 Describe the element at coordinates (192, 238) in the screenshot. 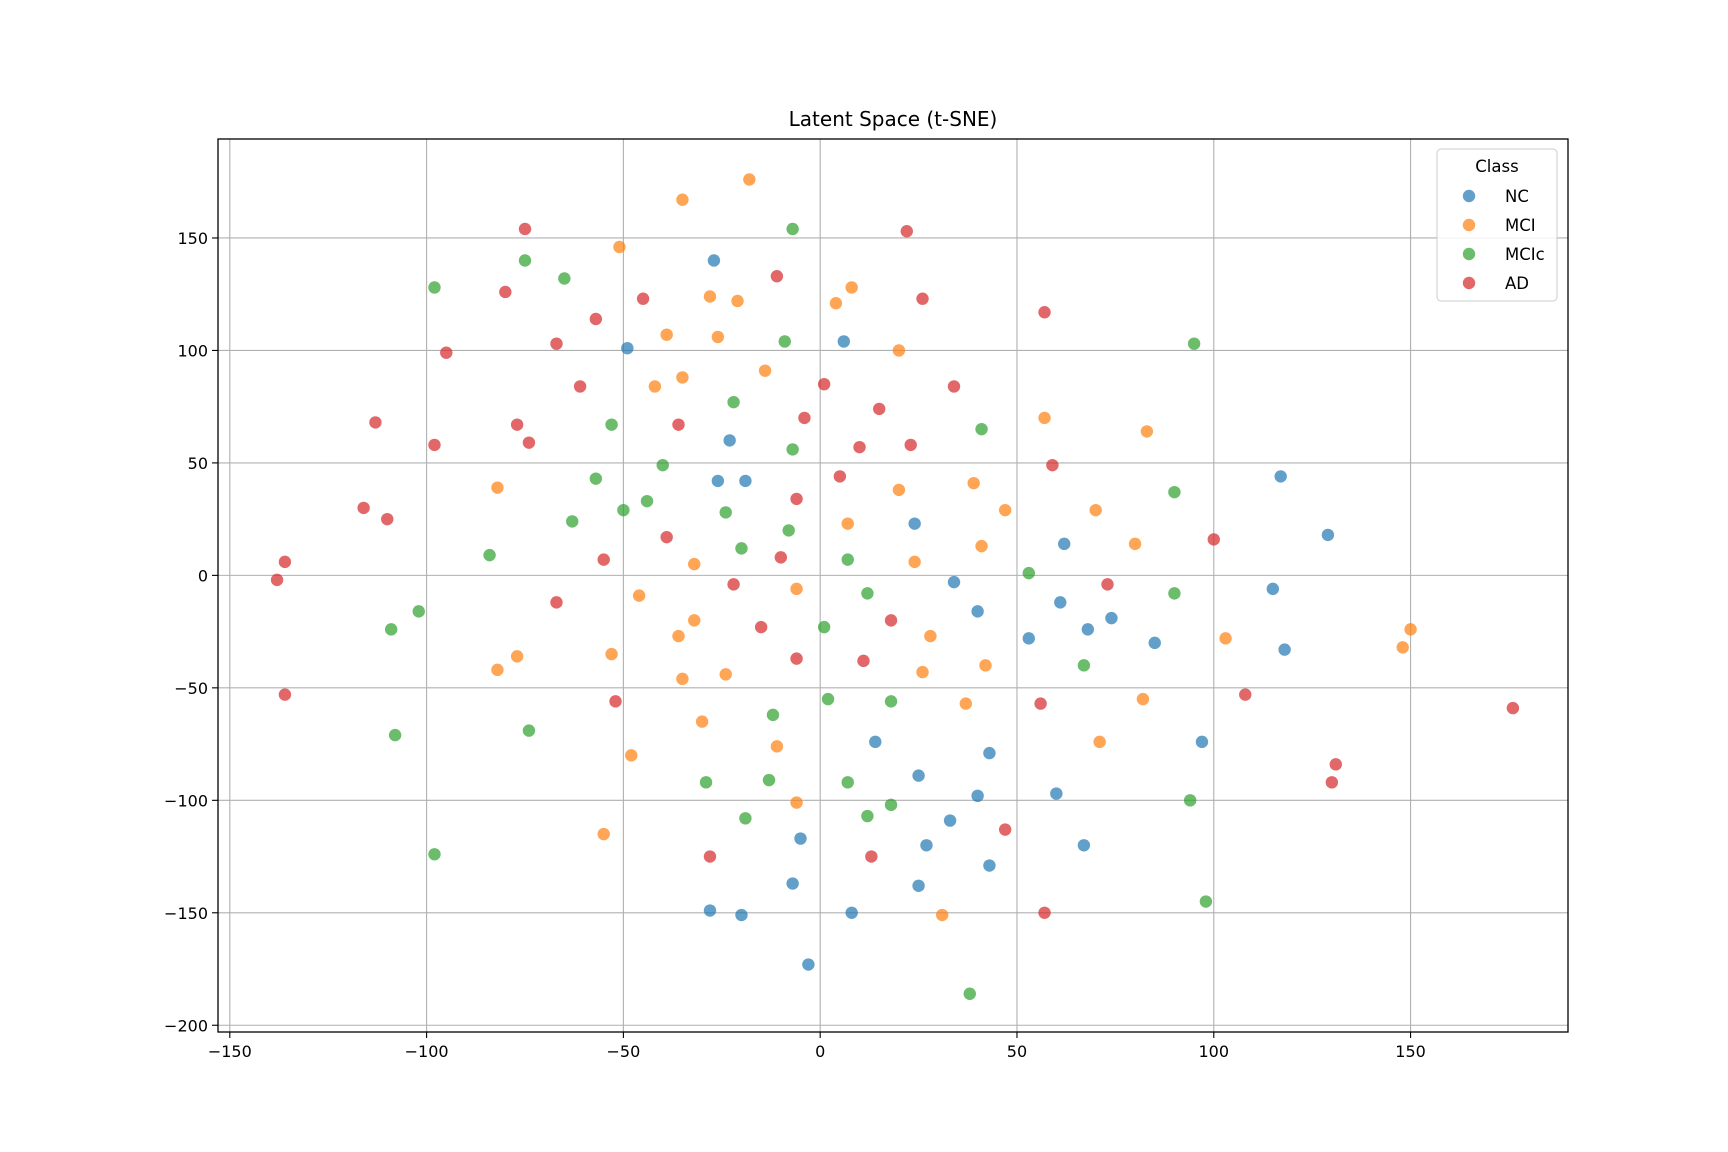

I see `y-tick-label: 150` at that location.